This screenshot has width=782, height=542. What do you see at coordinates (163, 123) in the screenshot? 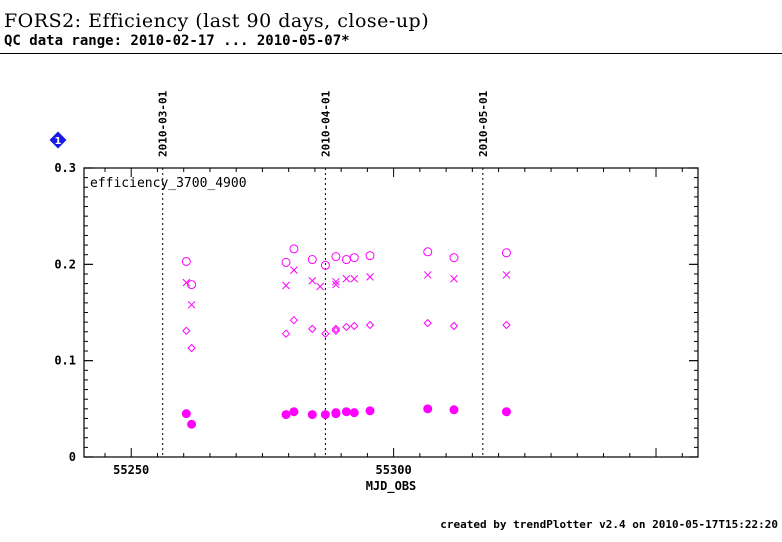
I see `date-marker-label: 2010-03-01` at bounding box center [163, 123].